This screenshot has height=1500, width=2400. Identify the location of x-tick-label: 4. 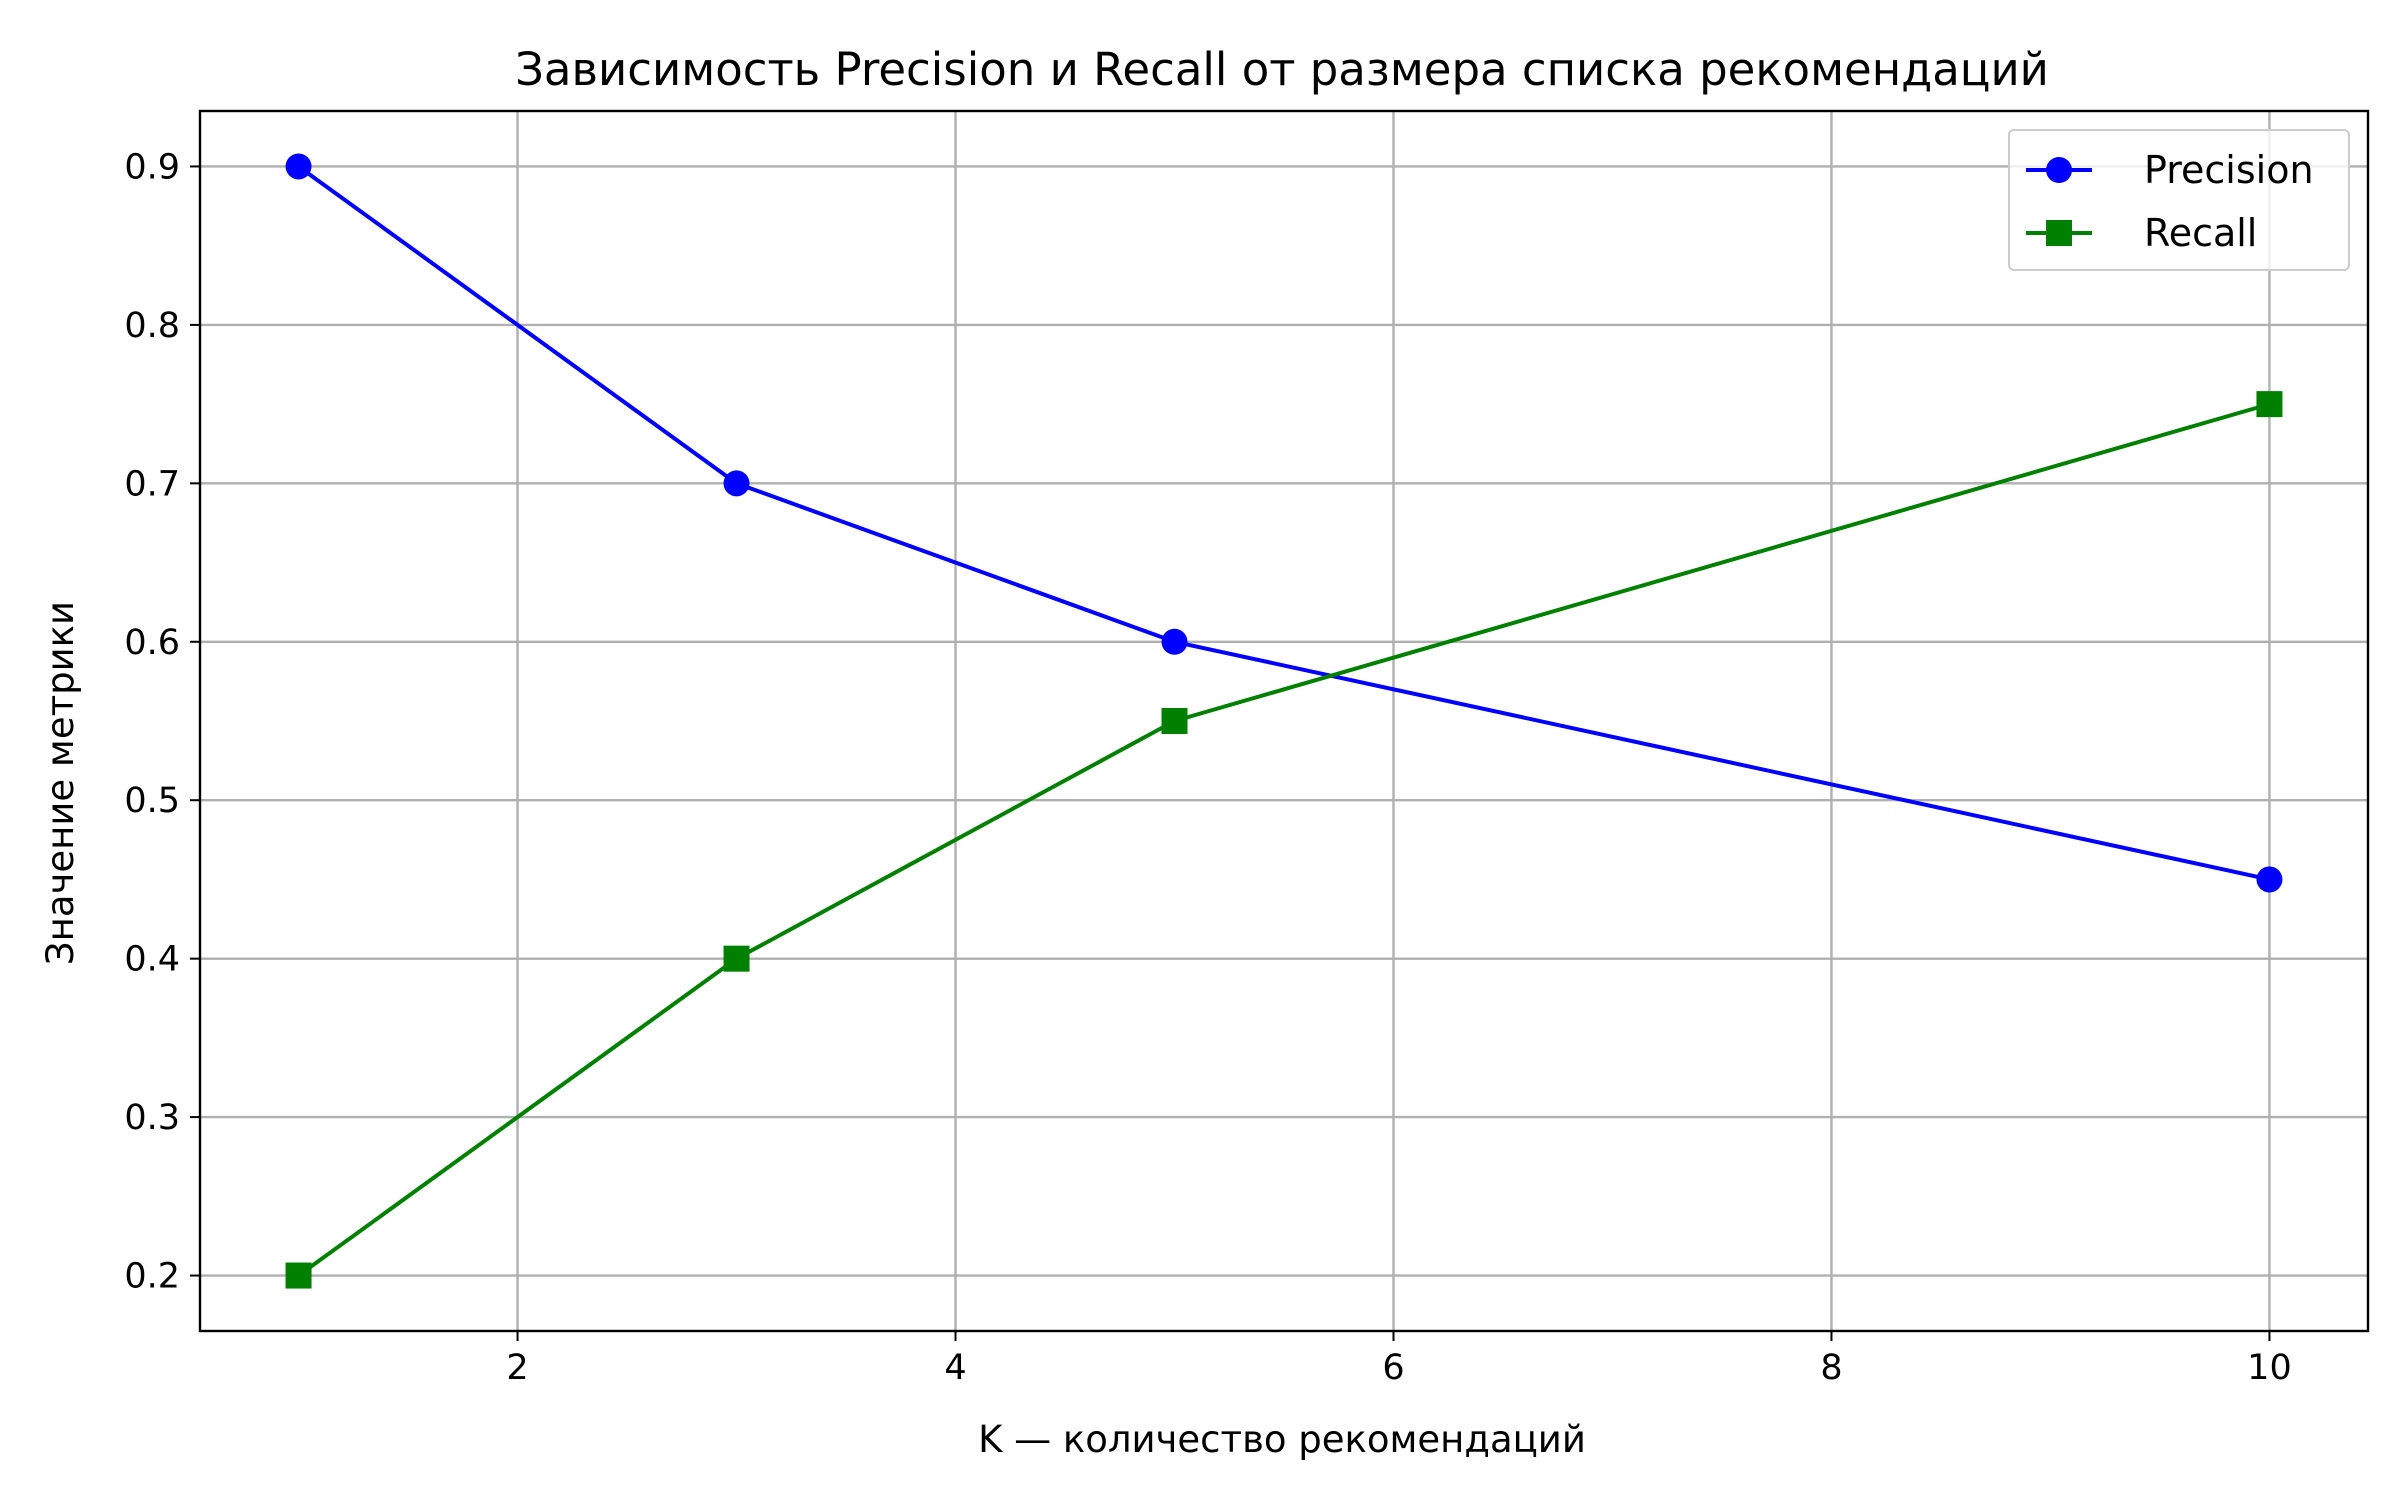
(955, 1368).